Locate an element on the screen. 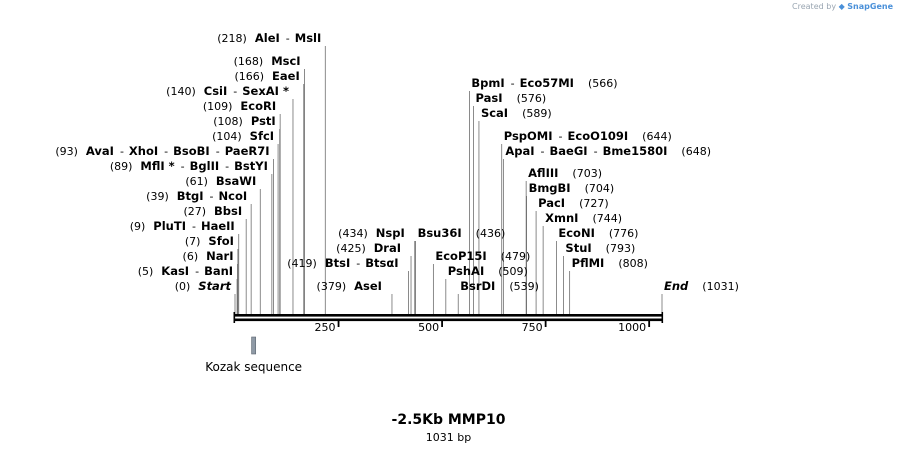 Image resolution: width=897 pixels, height=453 pixels. site-position: (109) is located at coordinates (218, 106).